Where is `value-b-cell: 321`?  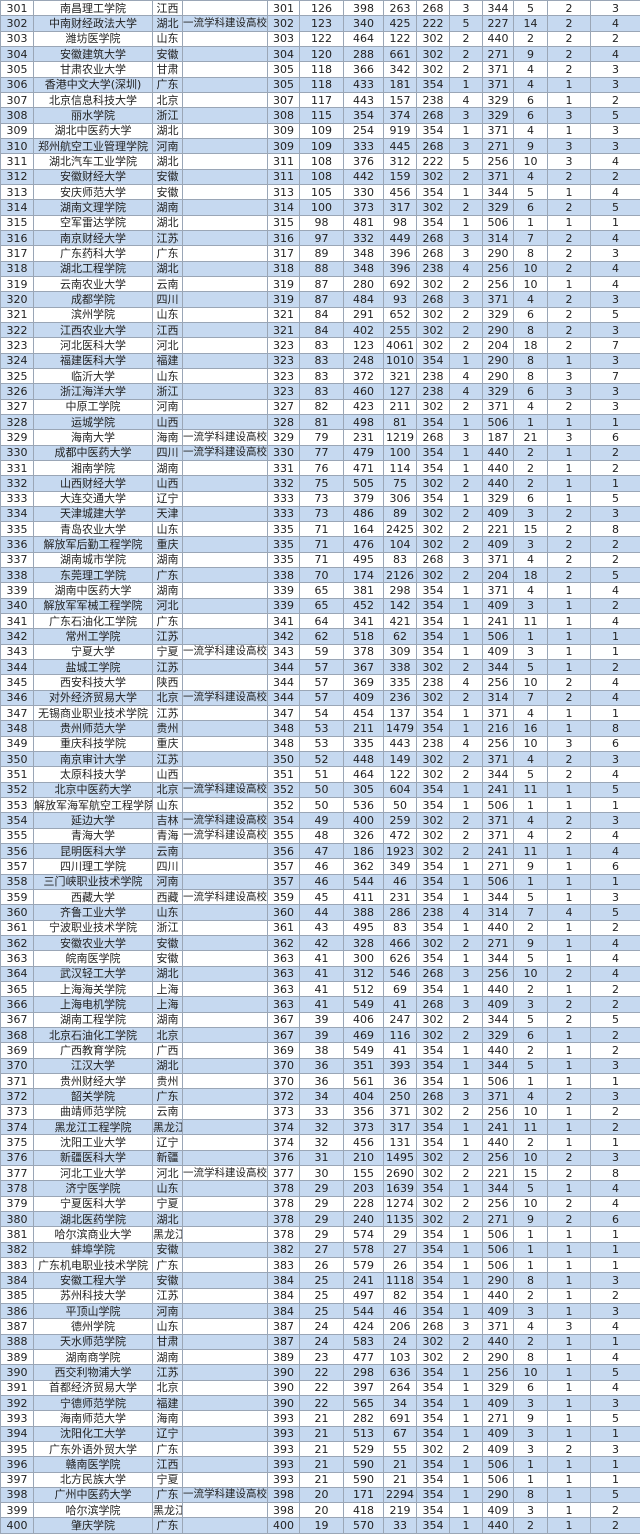 value-b-cell: 321 is located at coordinates (400, 375).